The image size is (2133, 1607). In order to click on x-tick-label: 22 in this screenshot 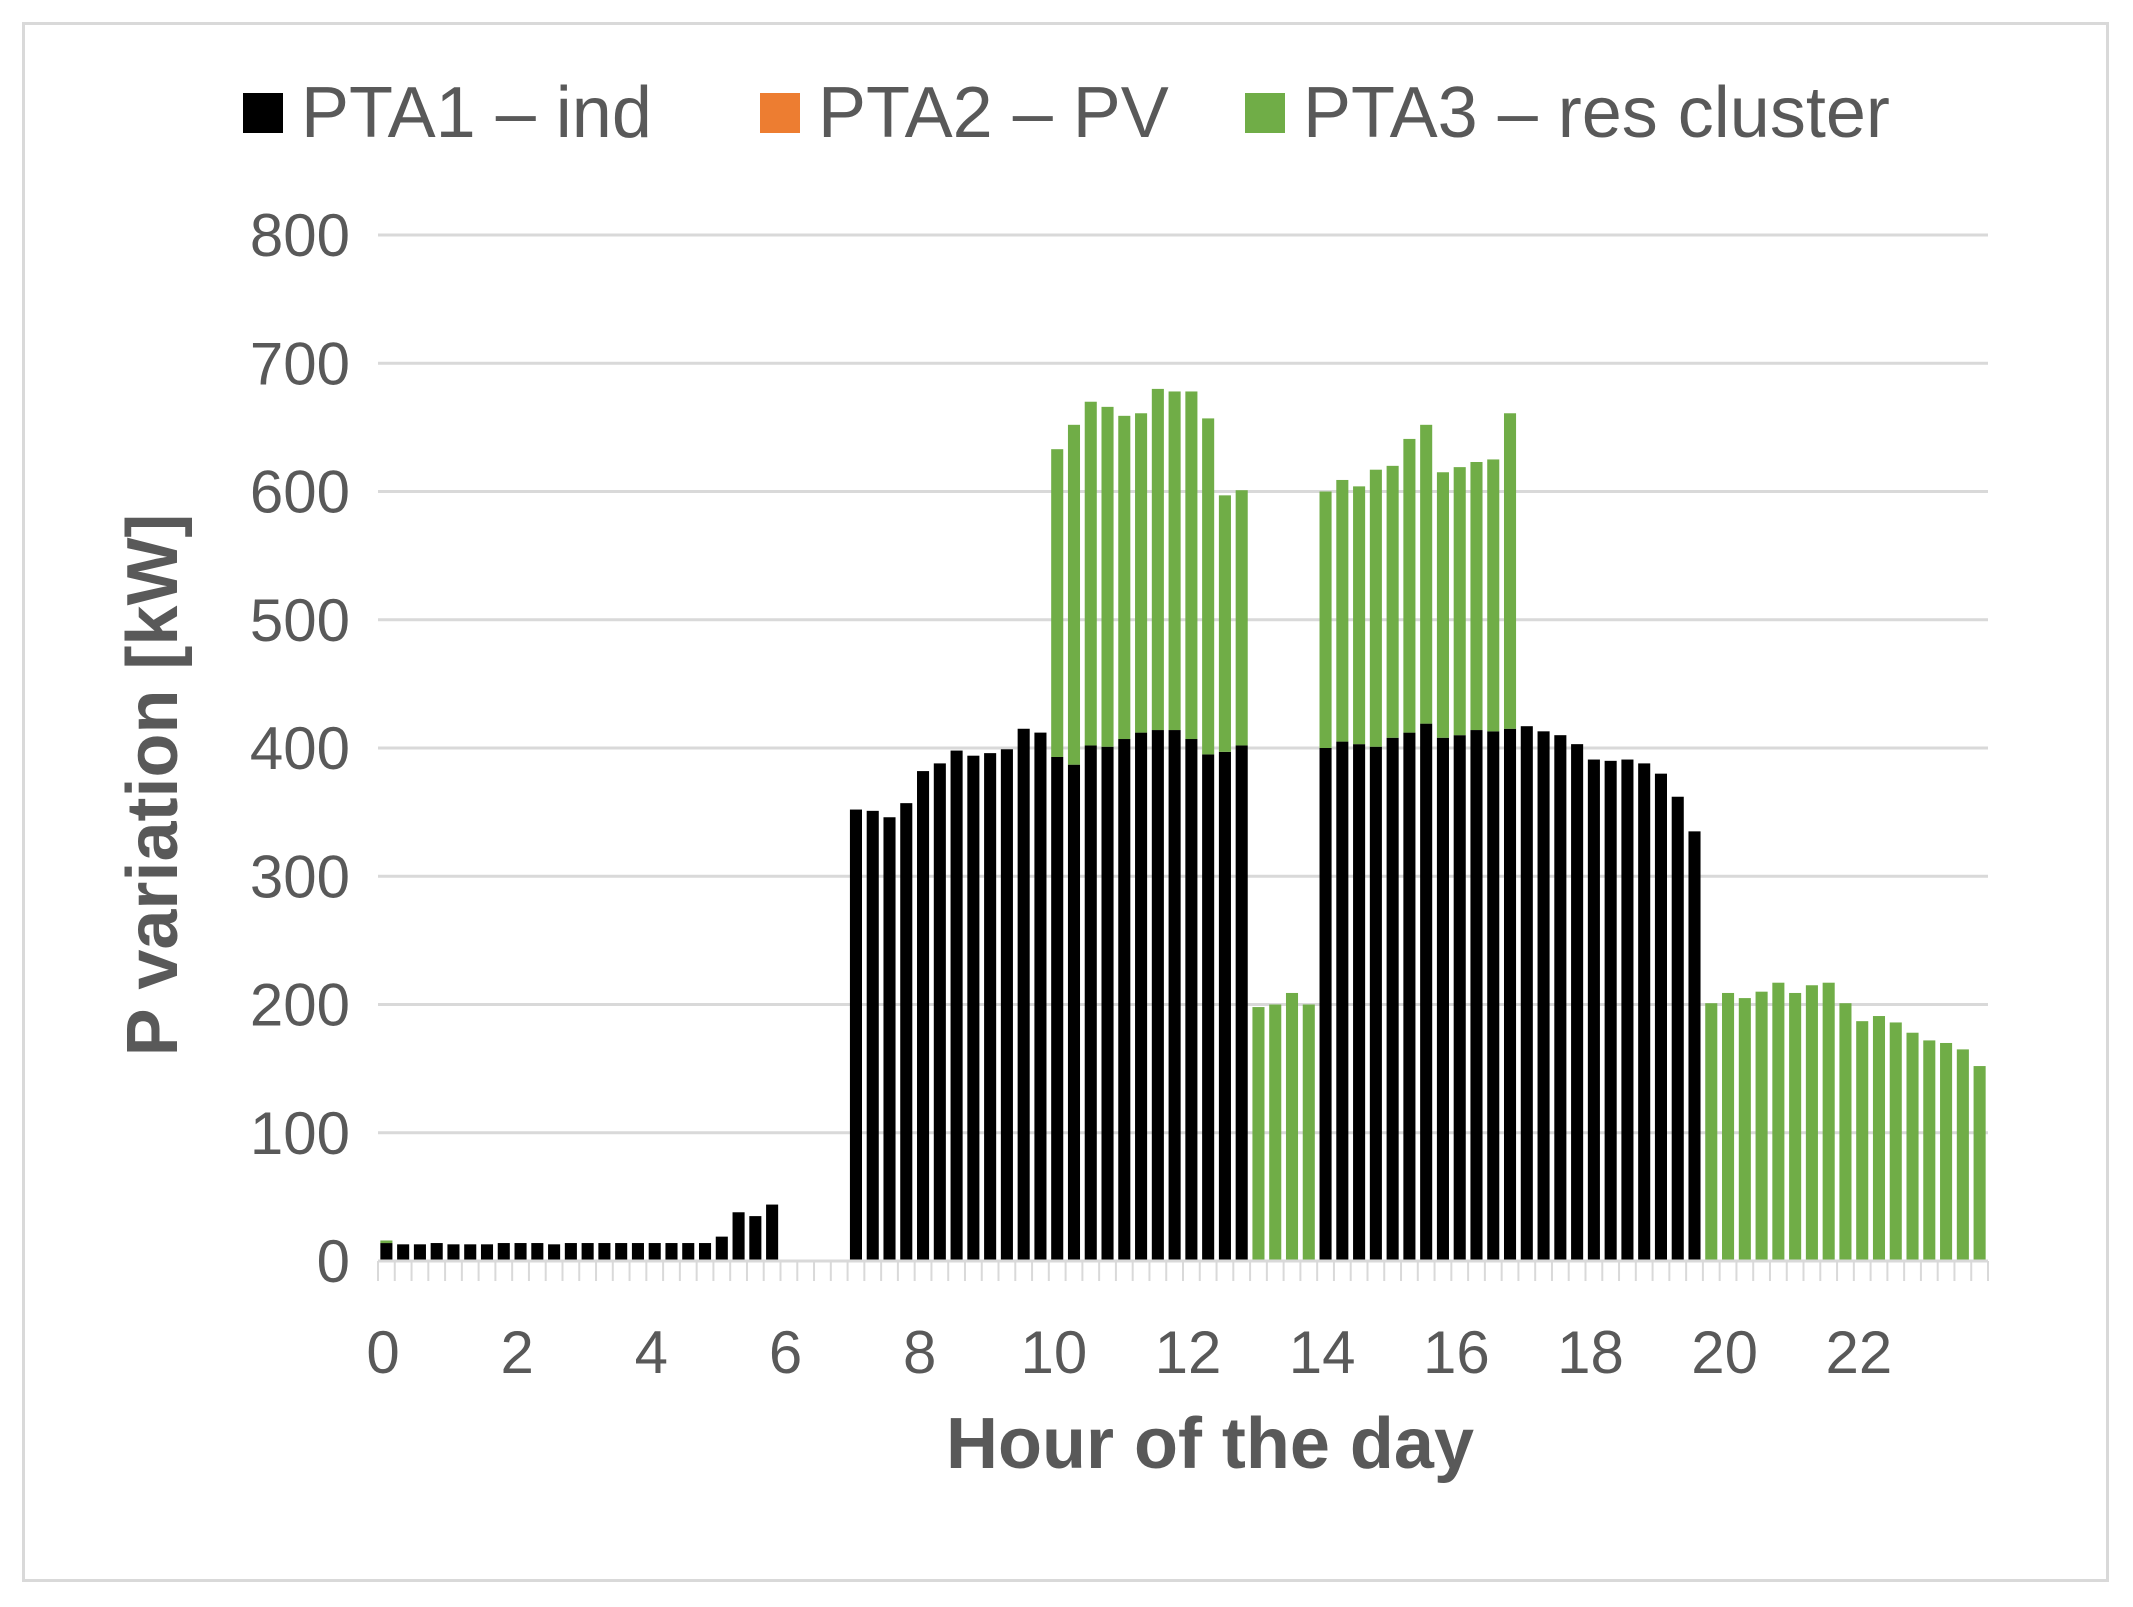, I will do `click(1858, 1352)`.